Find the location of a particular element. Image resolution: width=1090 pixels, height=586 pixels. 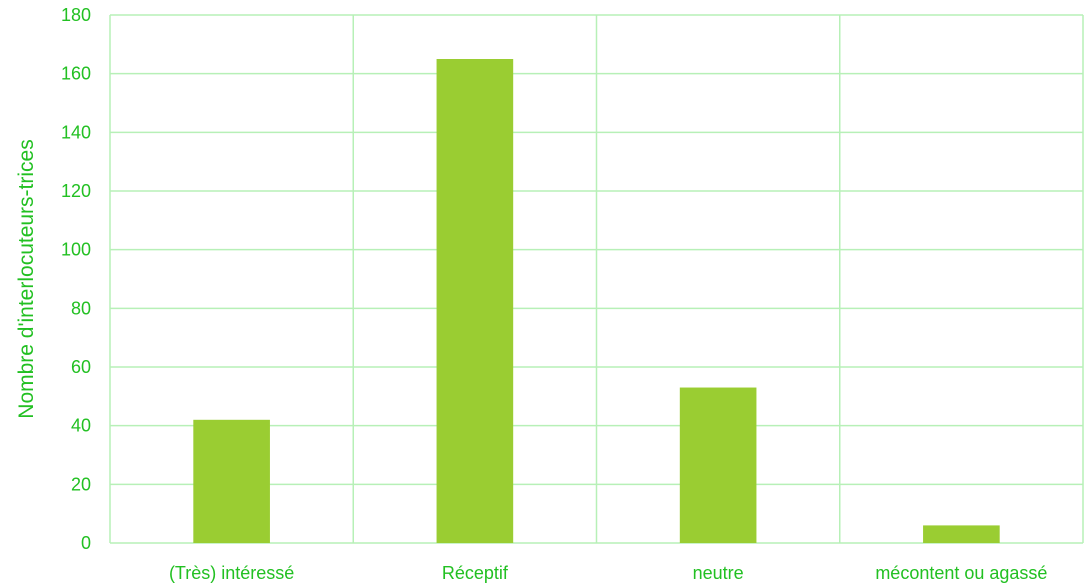

y-tick-label: 0 is located at coordinates (86, 543).